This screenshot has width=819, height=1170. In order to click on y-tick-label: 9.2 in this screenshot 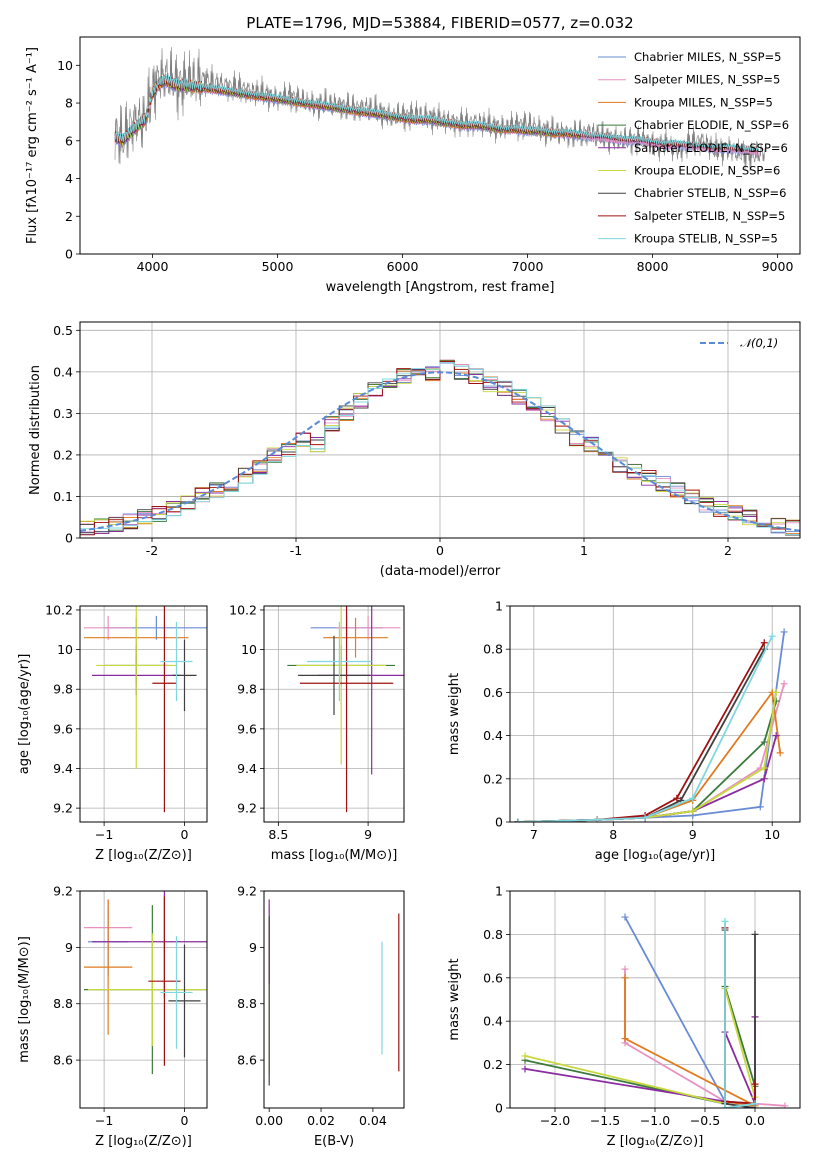, I will do `click(247, 891)`.